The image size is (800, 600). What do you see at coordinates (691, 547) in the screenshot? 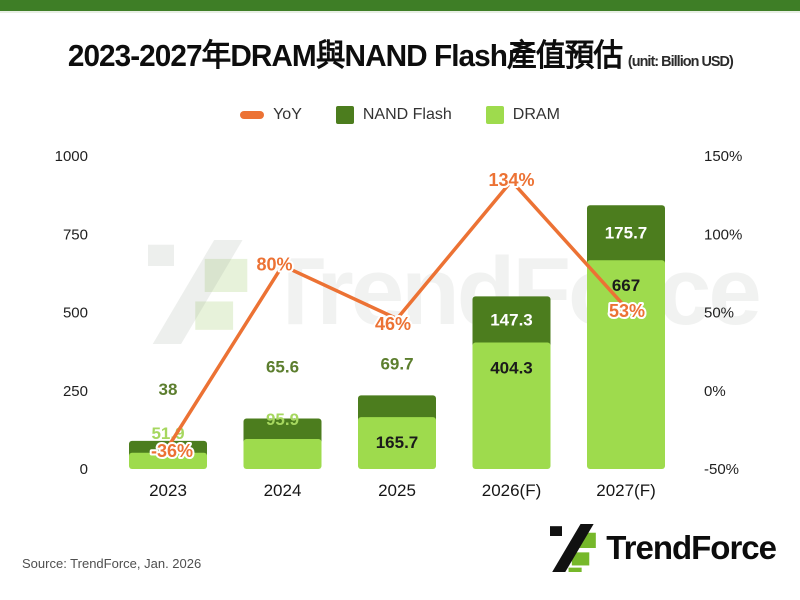
I see `logo-text: TrendForce` at bounding box center [691, 547].